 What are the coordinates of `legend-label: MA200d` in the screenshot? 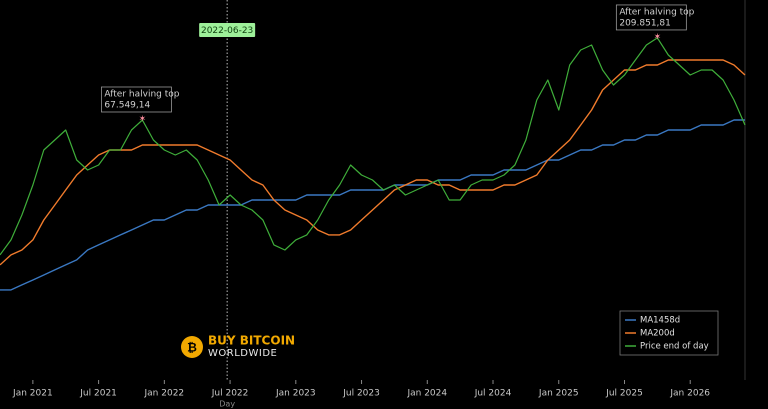 It's located at (657, 334).